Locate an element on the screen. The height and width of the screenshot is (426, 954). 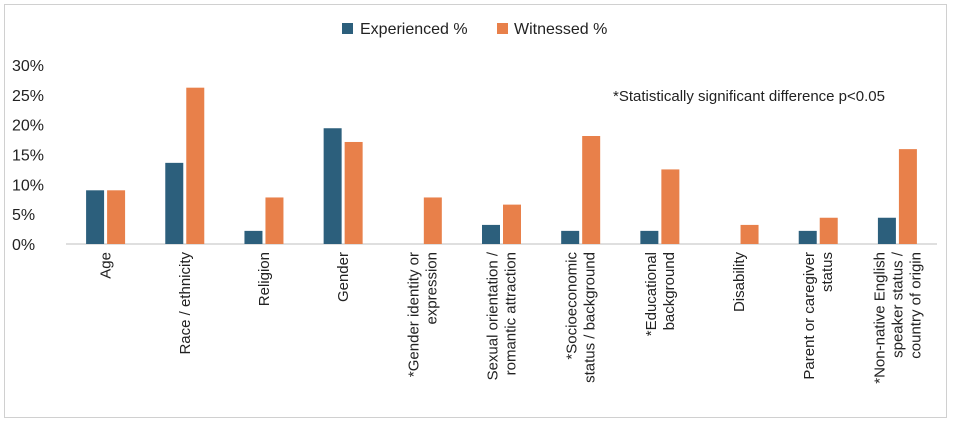
x-category-label-line: status is located at coordinates (827, 272).